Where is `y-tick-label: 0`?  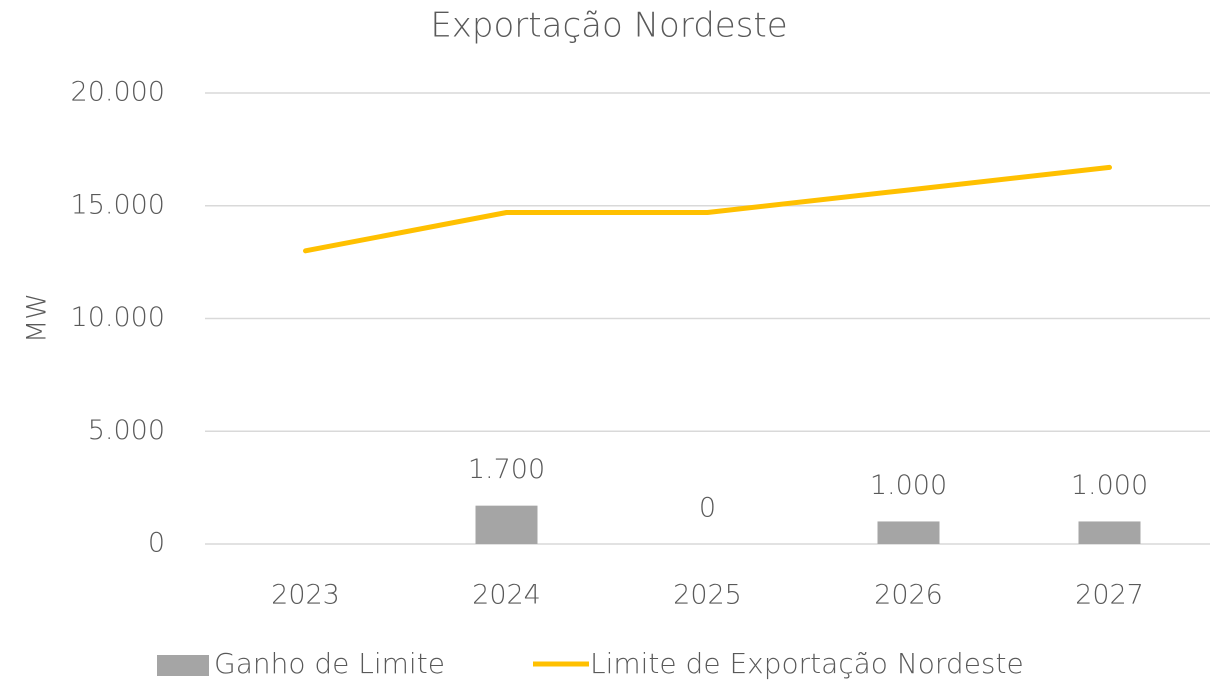
y-tick-label: 0 is located at coordinates (156, 543).